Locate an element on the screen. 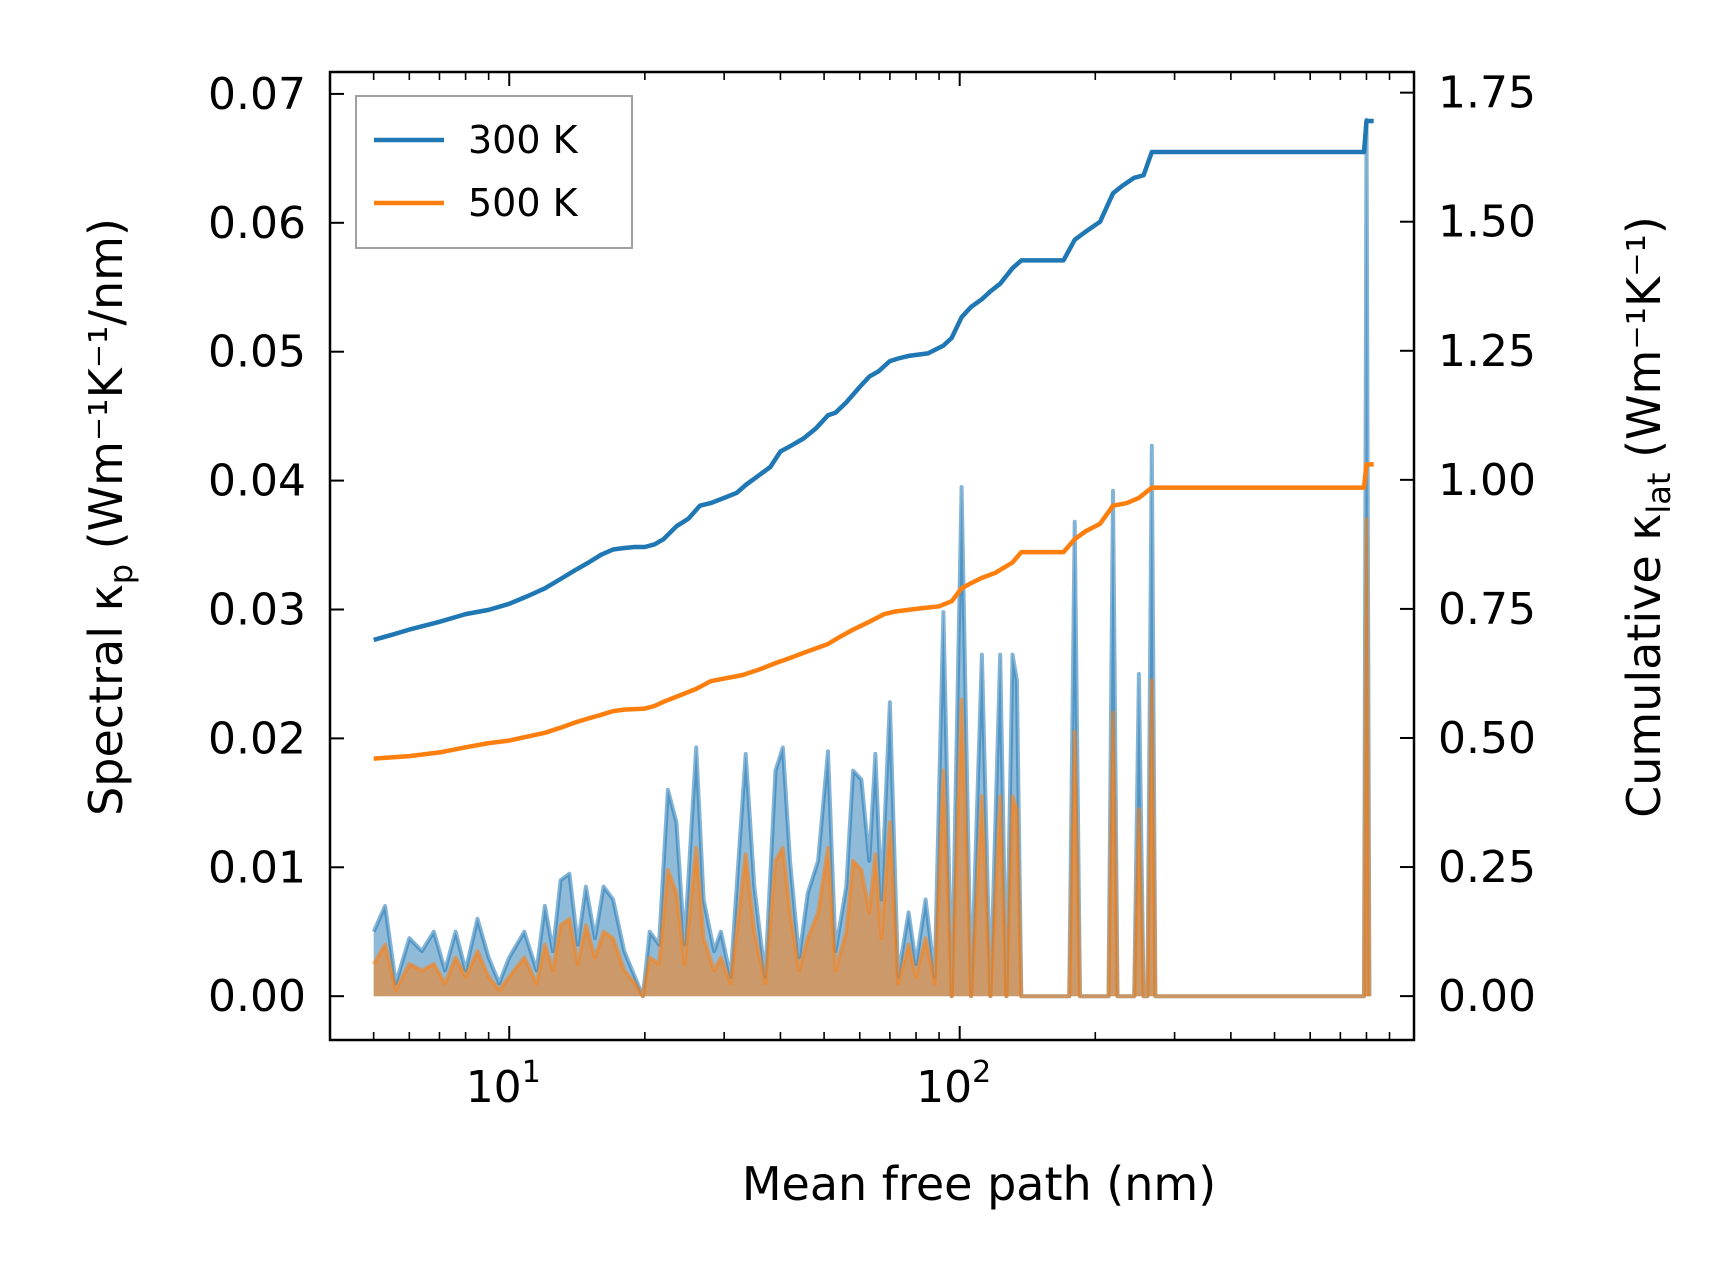 The width and height of the screenshot is (1716, 1265). left-tick-label: 0.04 is located at coordinates (257, 481).